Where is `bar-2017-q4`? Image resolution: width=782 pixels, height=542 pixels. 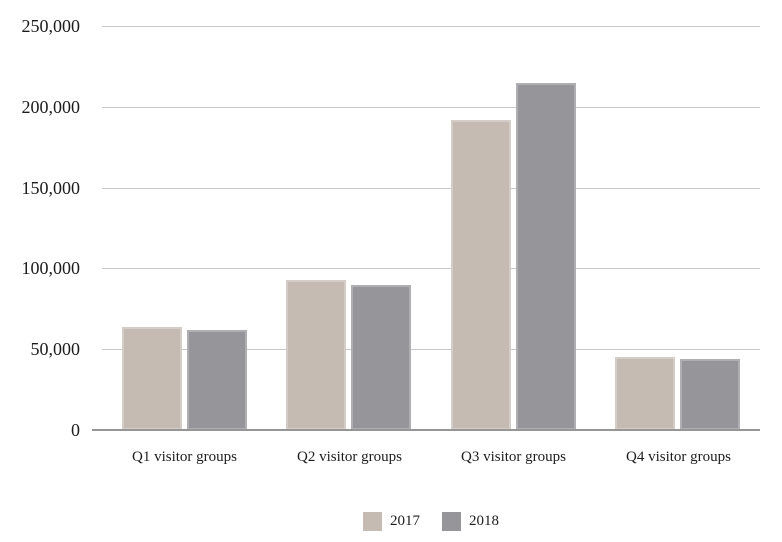 bar-2017-q4 is located at coordinates (645, 393).